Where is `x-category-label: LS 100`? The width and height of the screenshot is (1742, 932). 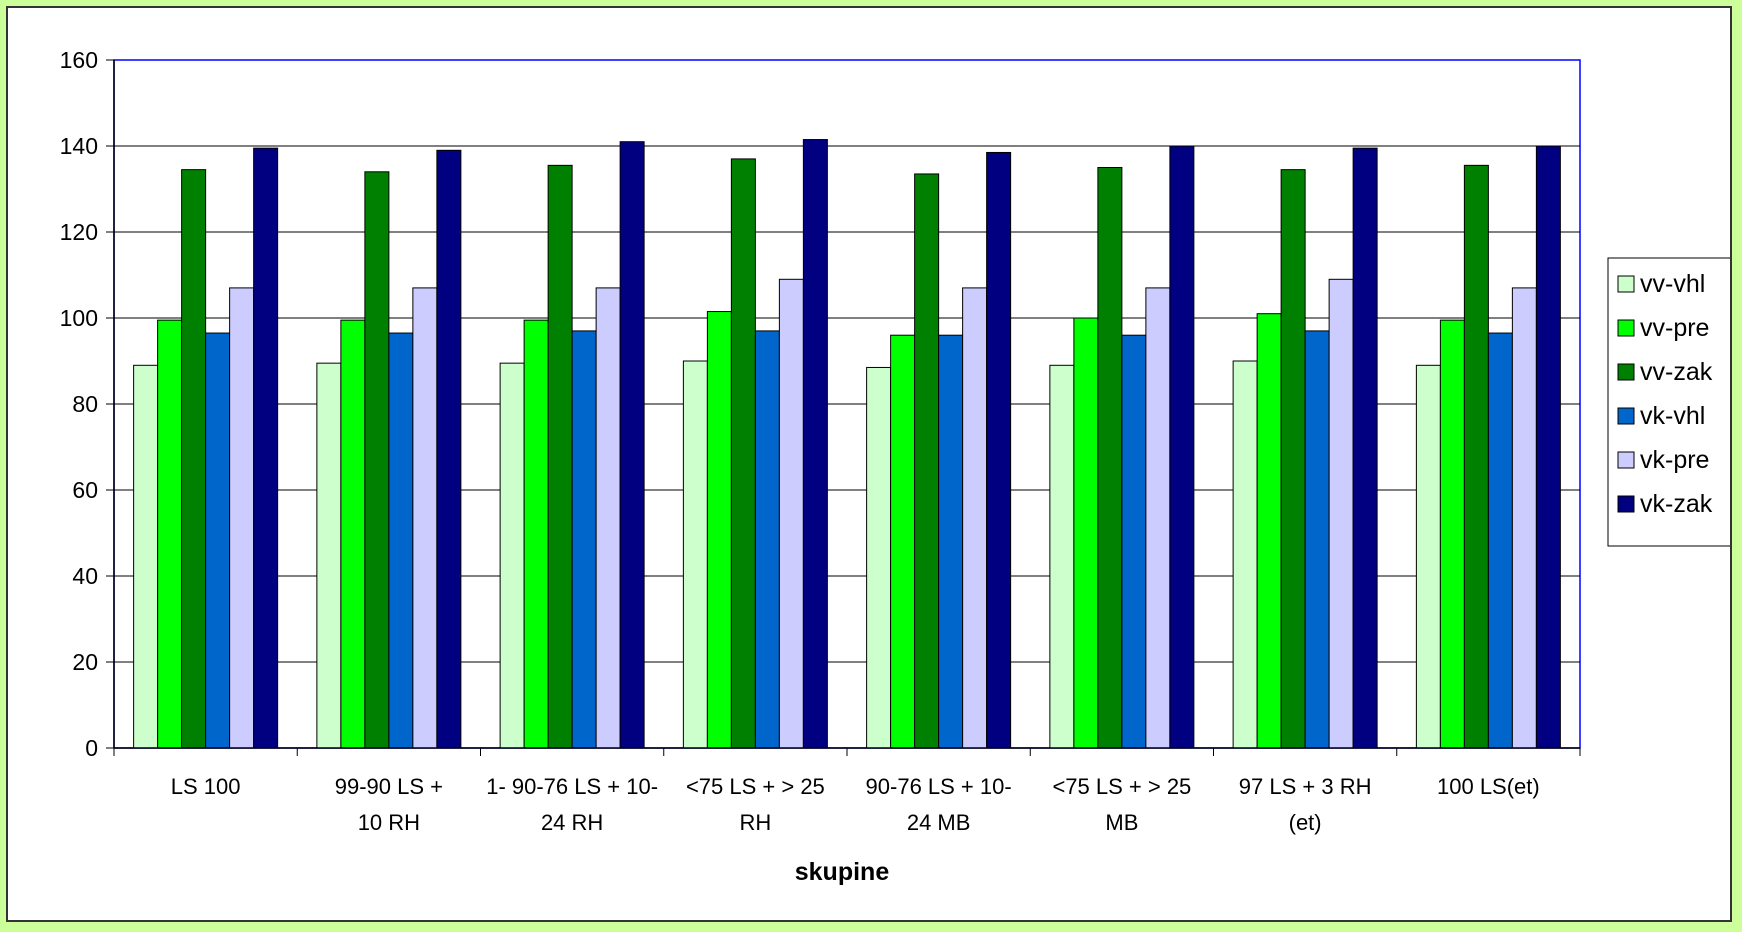 x-category-label: LS 100 is located at coordinates (206, 786).